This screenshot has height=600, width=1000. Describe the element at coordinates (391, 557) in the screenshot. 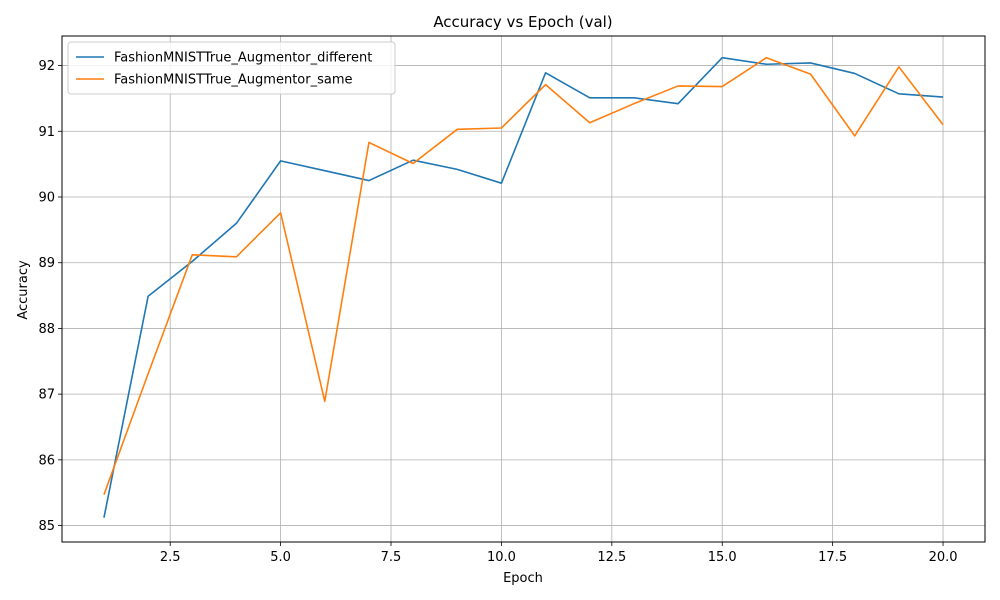

I see `x-tick-label: 7.5` at that location.